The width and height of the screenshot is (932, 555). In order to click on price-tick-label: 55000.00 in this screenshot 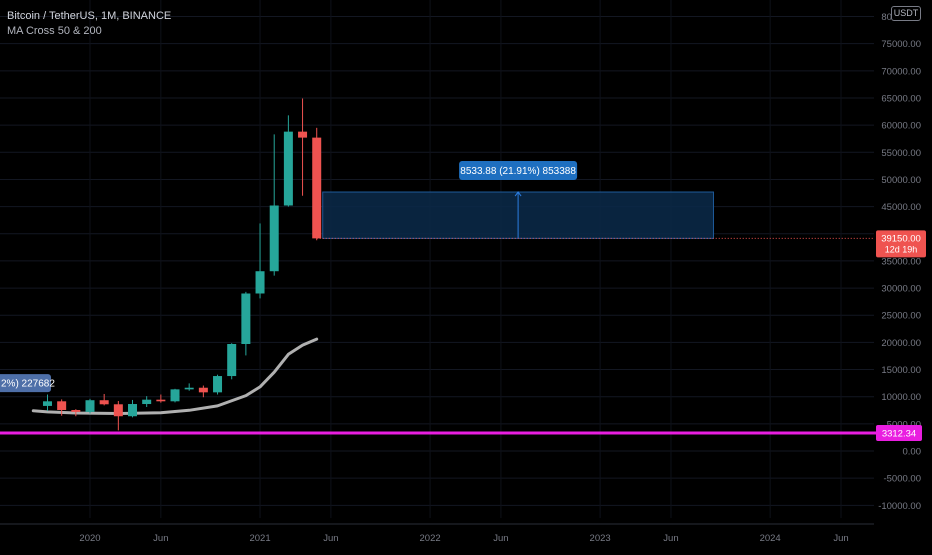, I will do `click(901, 153)`.